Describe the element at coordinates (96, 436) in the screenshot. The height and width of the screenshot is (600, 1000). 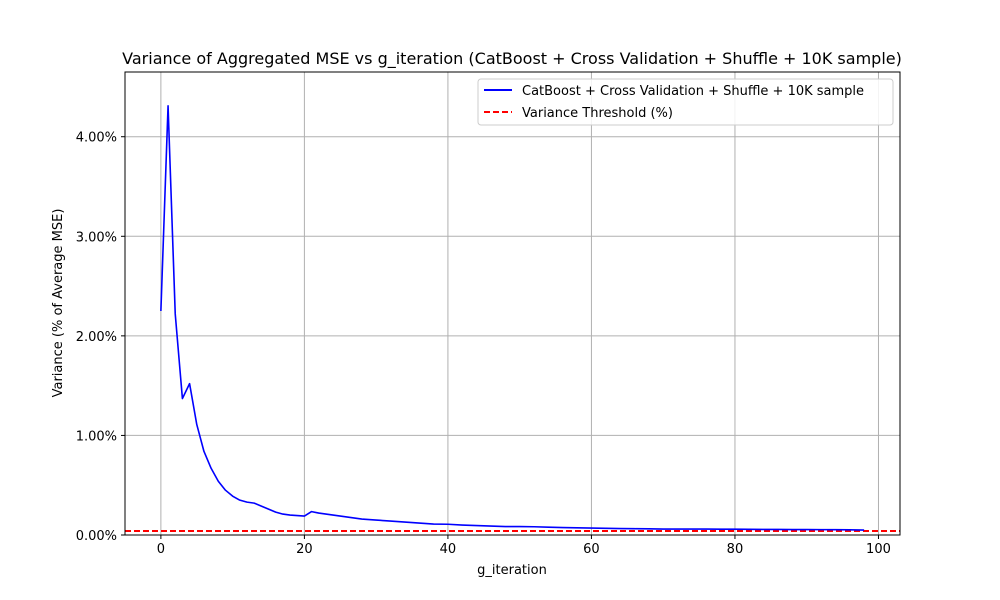
I see `y-tick-label: 1.00%` at that location.